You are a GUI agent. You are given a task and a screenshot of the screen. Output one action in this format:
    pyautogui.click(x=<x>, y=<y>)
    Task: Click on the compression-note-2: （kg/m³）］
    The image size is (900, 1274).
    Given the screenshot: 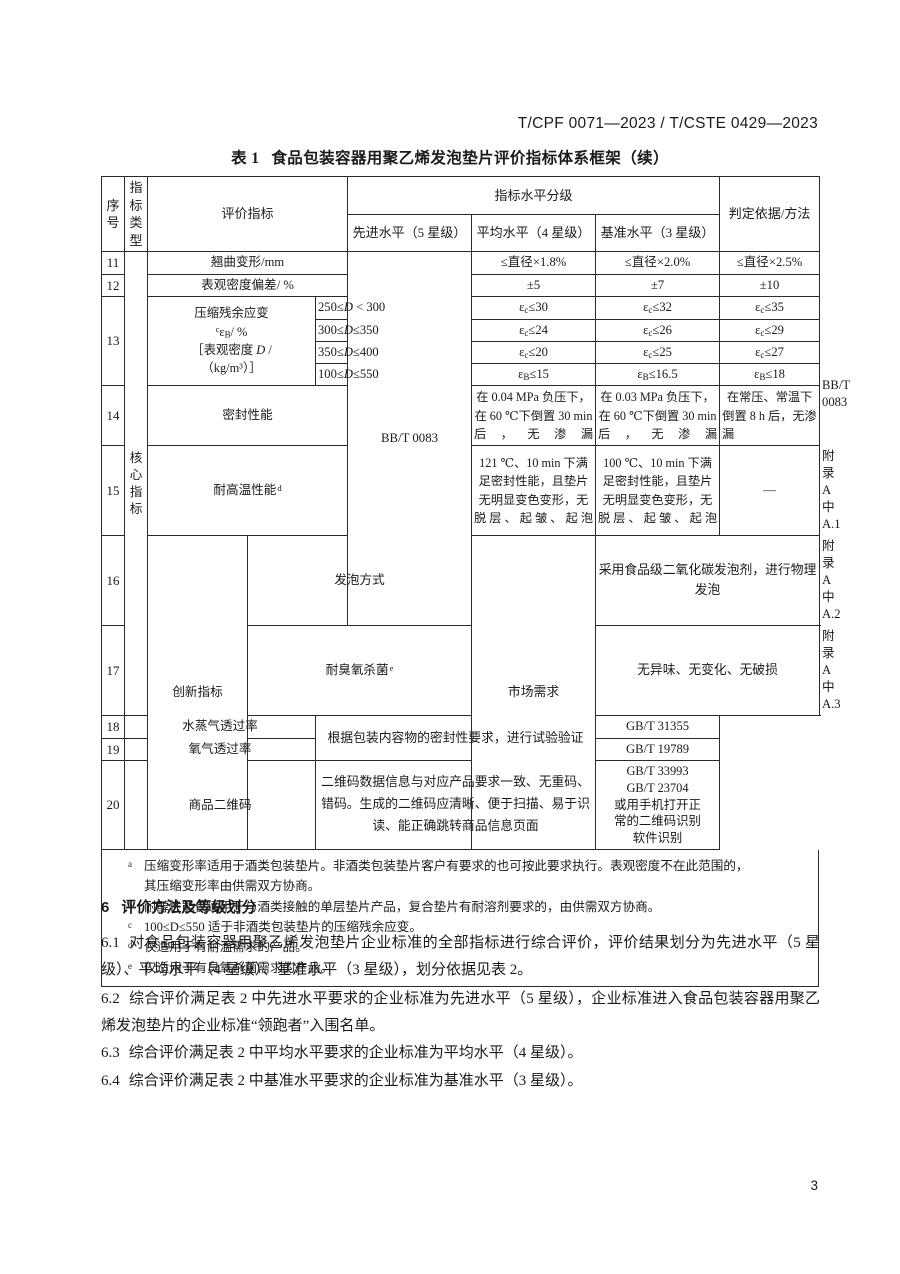 What is the action you would take?
    pyautogui.click(x=231, y=367)
    